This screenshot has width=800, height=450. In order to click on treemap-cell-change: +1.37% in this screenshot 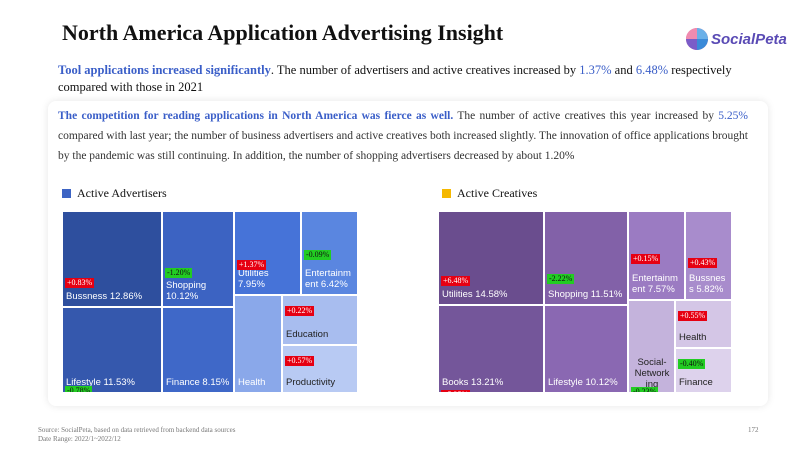, I will do `click(252, 265)`.